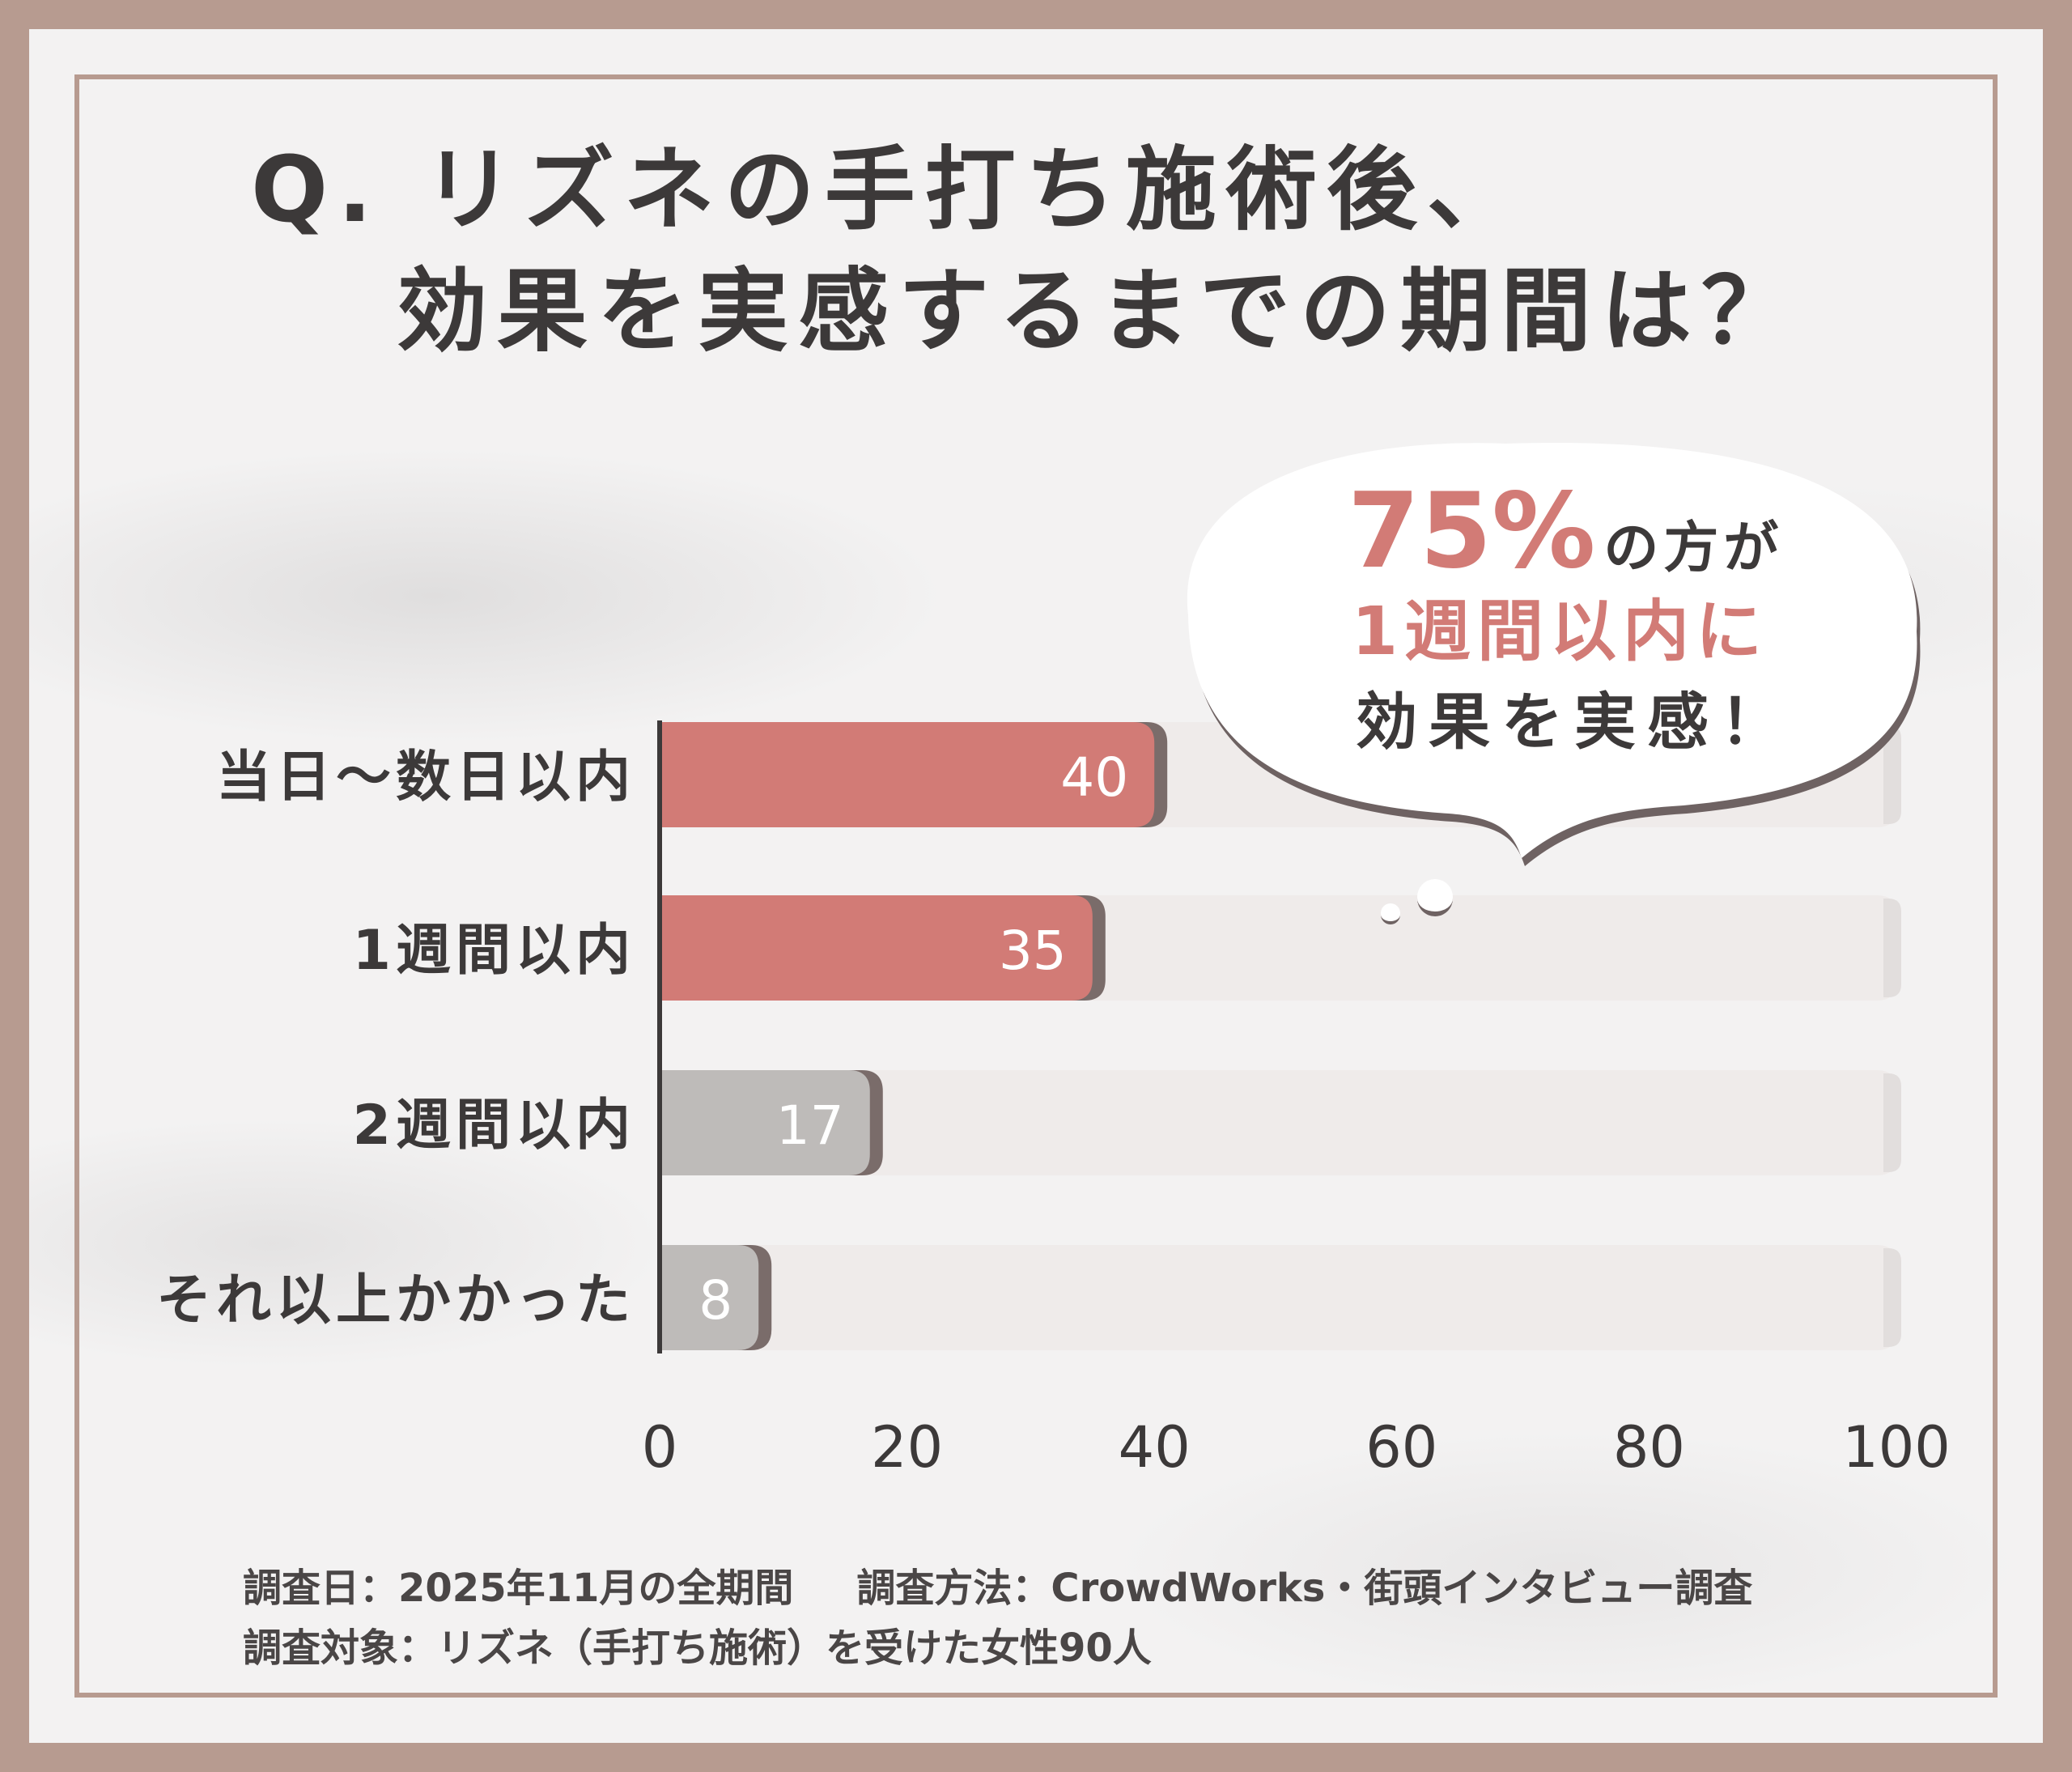  I want to click on x-tick-label: 80, so click(1649, 1448).